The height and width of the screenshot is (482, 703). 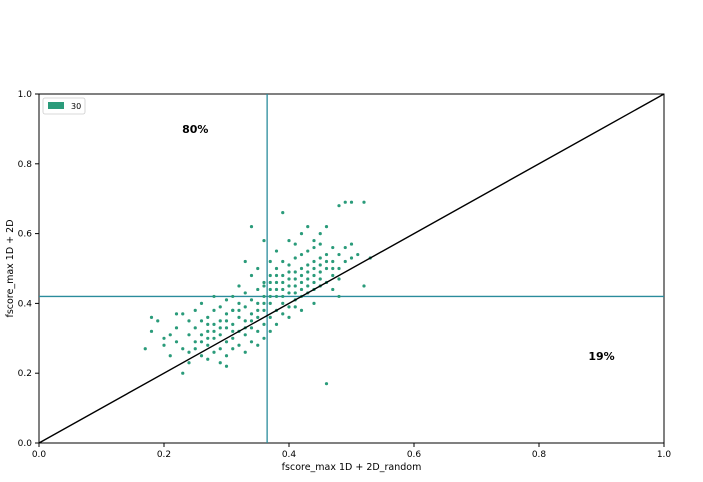 What do you see at coordinates (25, 304) in the screenshot?
I see `y-tick-label: 0.4` at bounding box center [25, 304].